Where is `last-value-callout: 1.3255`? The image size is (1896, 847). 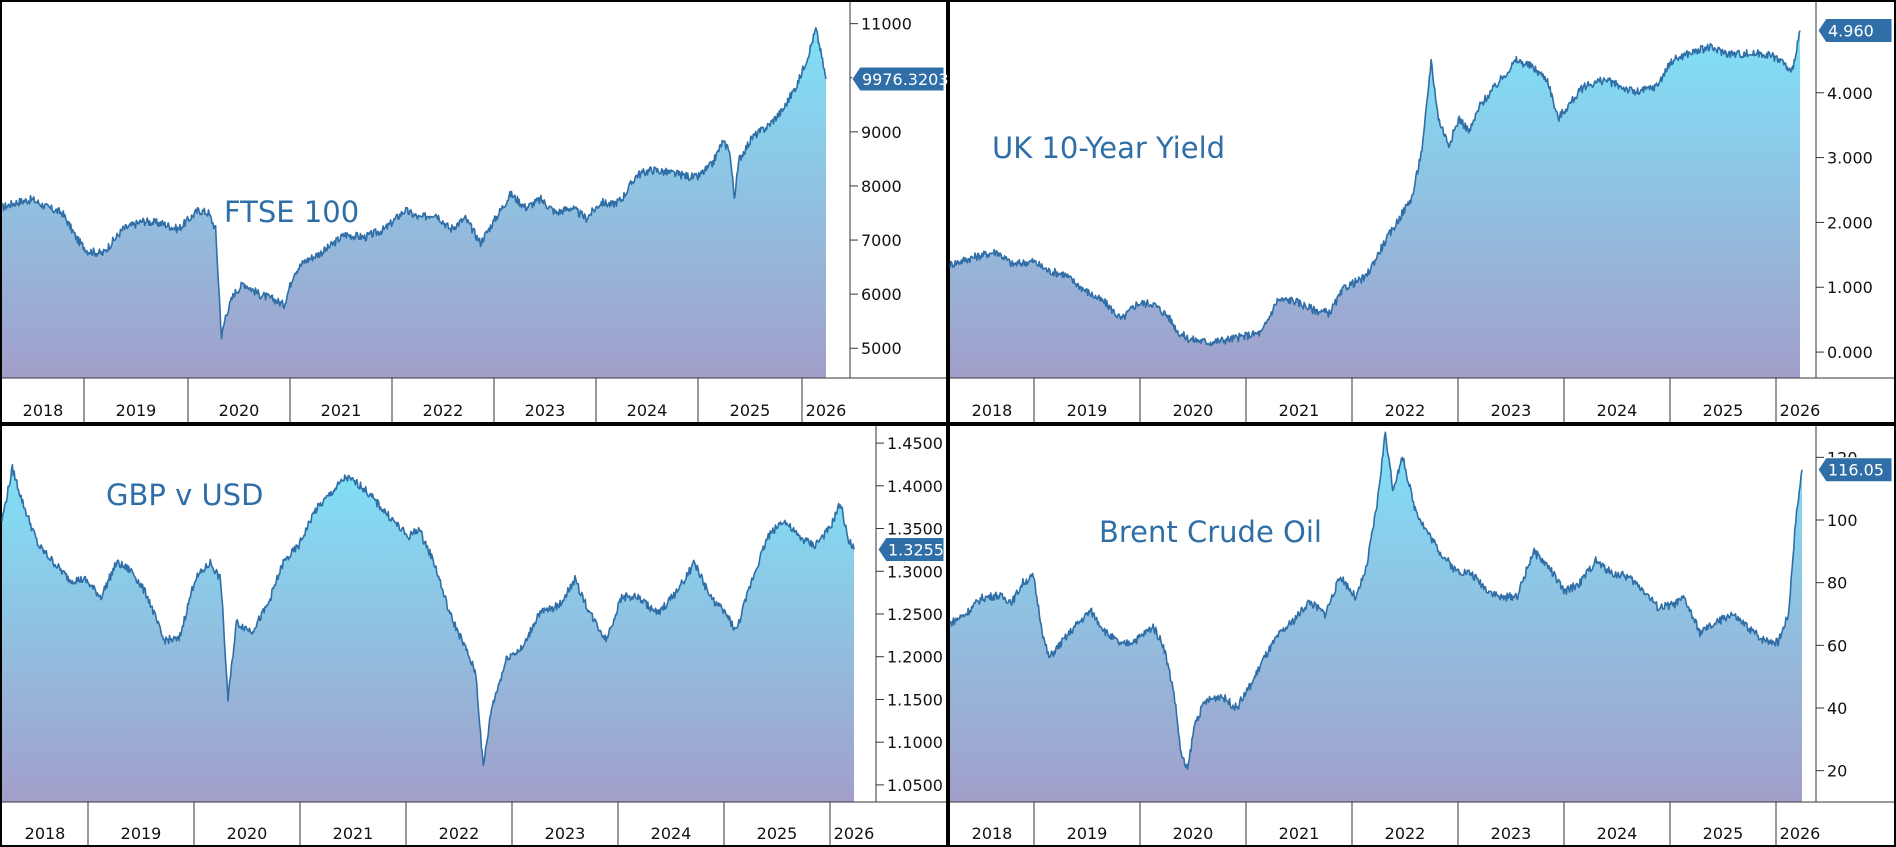 last-value-callout: 1.3255 is located at coordinates (911, 549).